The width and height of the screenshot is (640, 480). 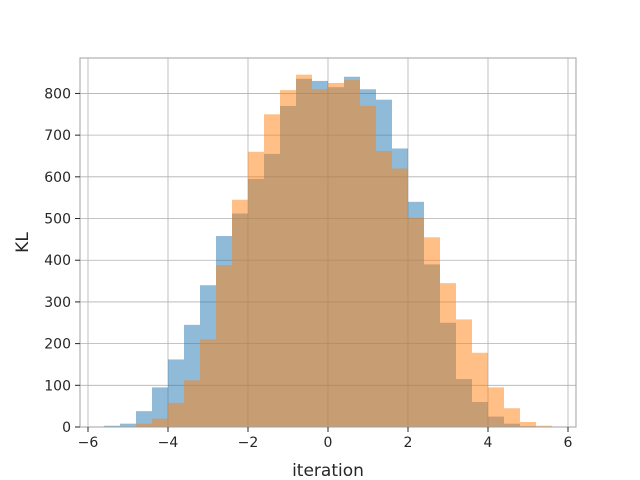 I want to click on x-tick-label: −6, so click(x=88, y=443).